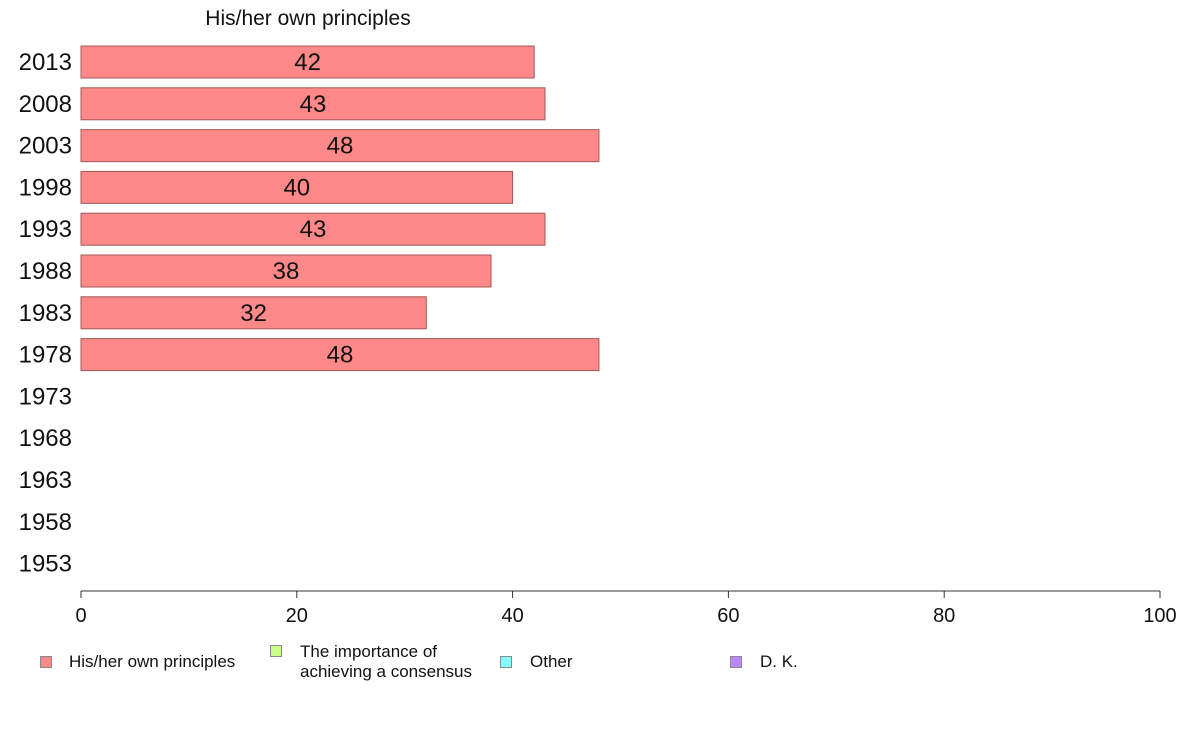 This screenshot has width=1188, height=736. Describe the element at coordinates (944, 616) in the screenshot. I see `x-tick-label-80: 80` at that location.